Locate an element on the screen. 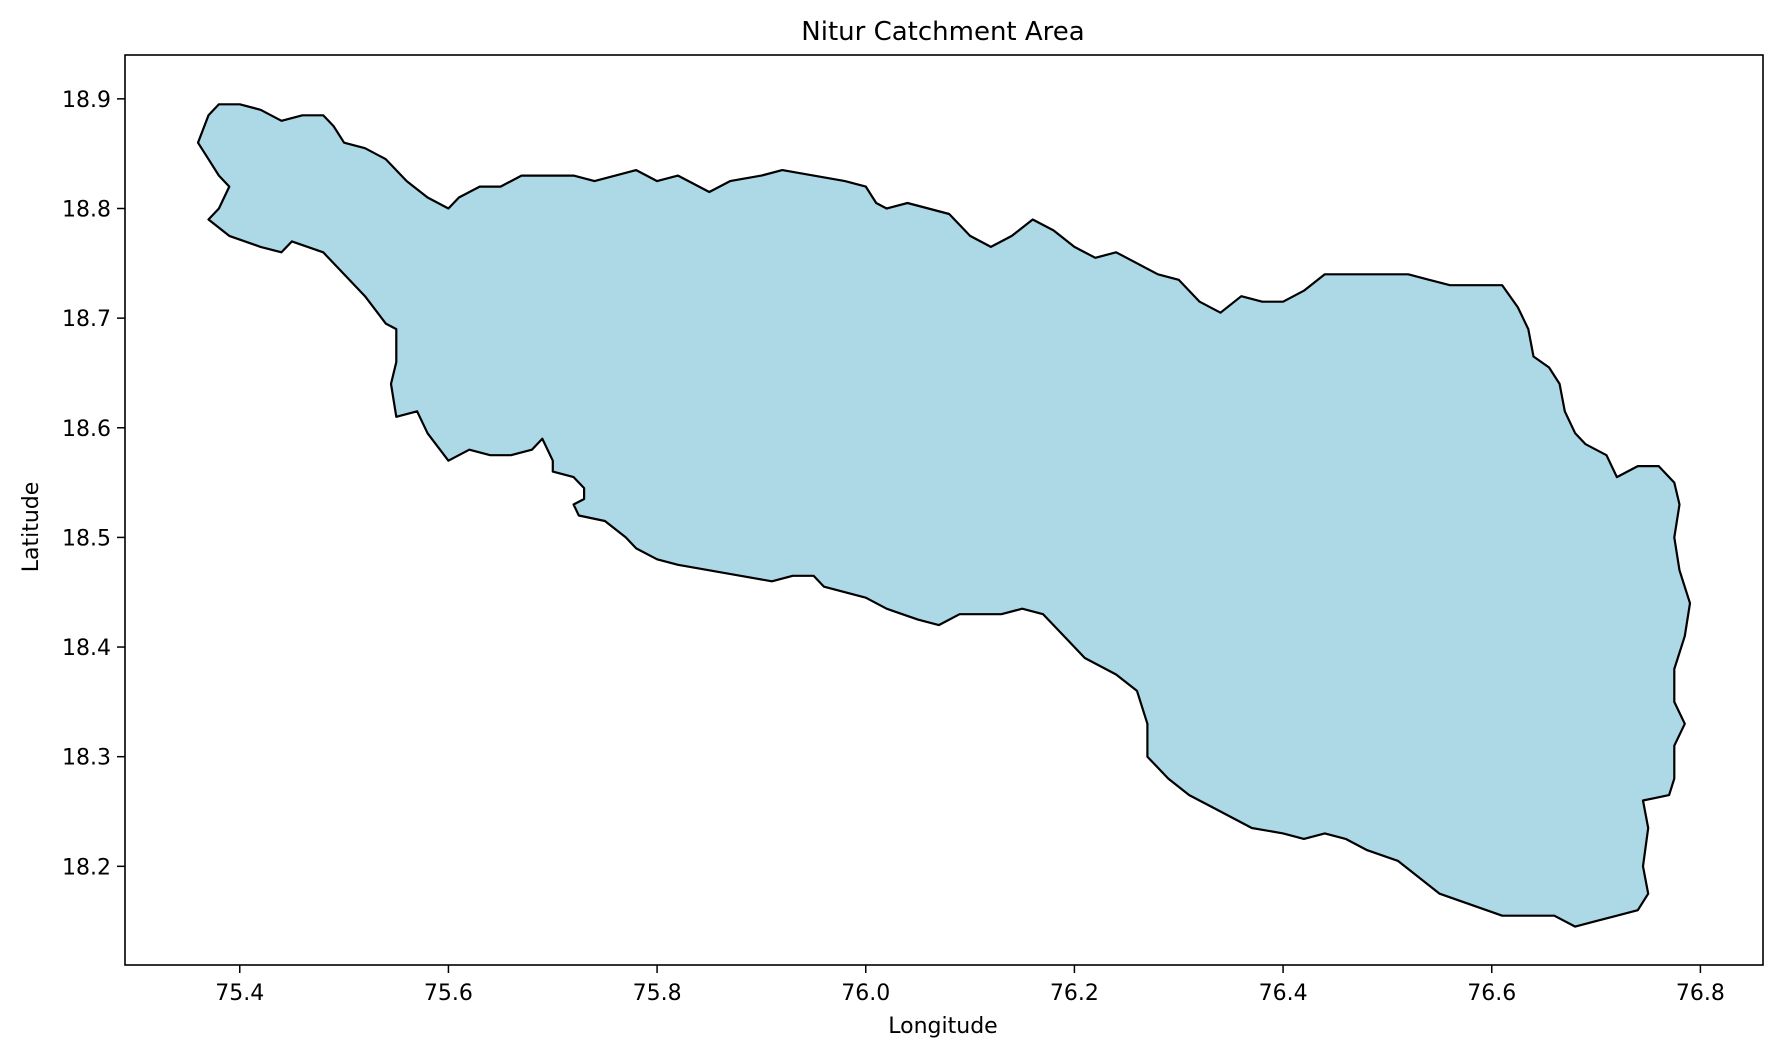  x-tick-label: 75.6 is located at coordinates (448, 993).